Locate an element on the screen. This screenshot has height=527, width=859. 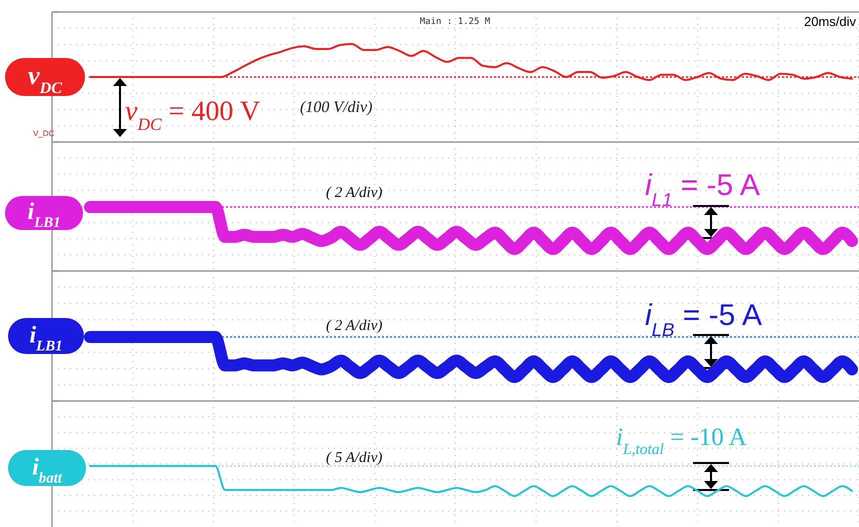
text: (100 V/div) is located at coordinates (336, 107).